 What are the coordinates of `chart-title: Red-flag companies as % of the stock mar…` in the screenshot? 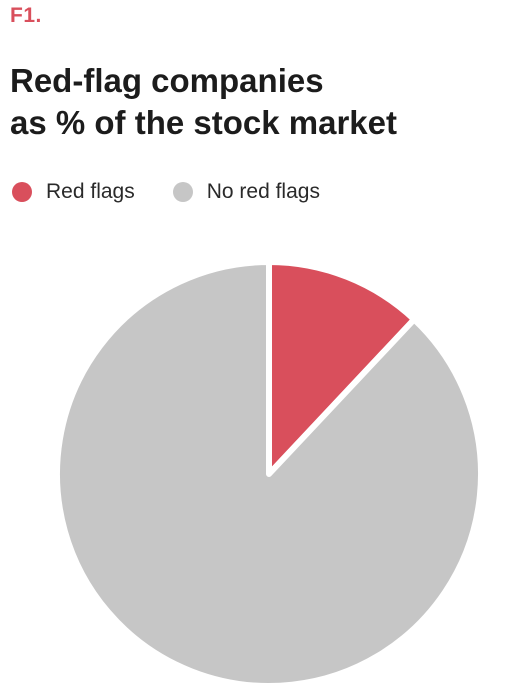 It's located at (262, 102).